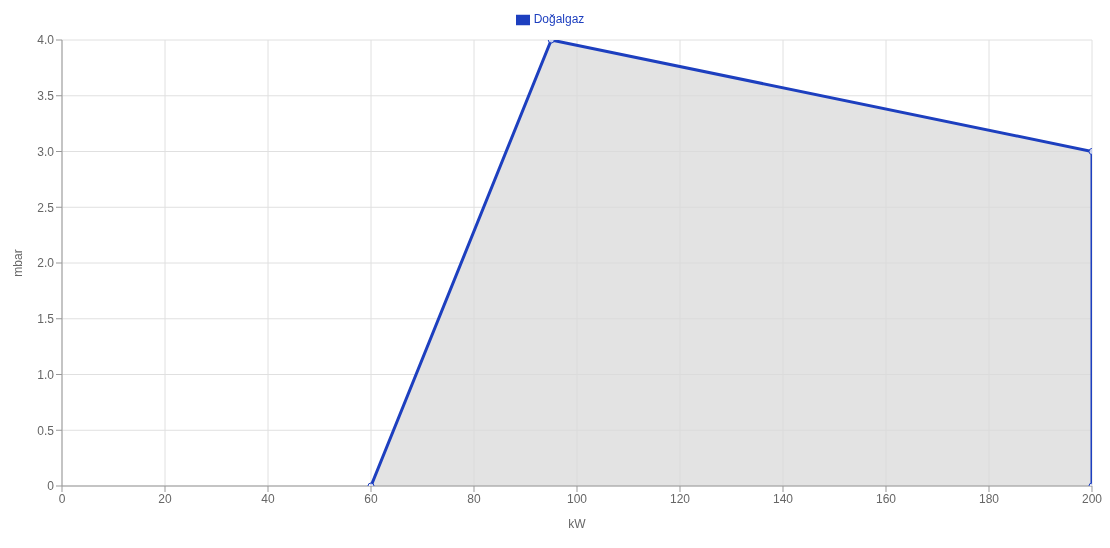 The height and width of the screenshot is (548, 1110). I want to click on x-tick-label: 180, so click(989, 498).